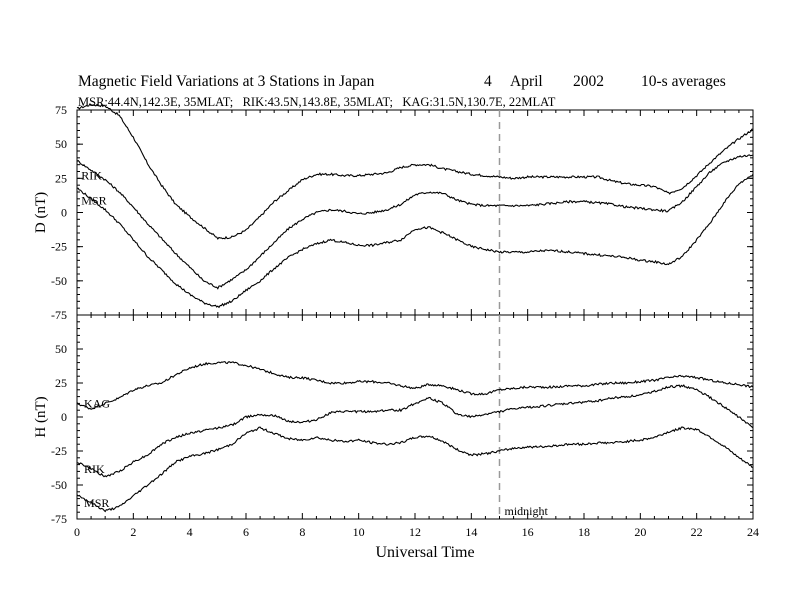 This screenshot has width=792, height=612. Describe the element at coordinates (359, 532) in the screenshot. I see `x-tick-label: 10` at that location.